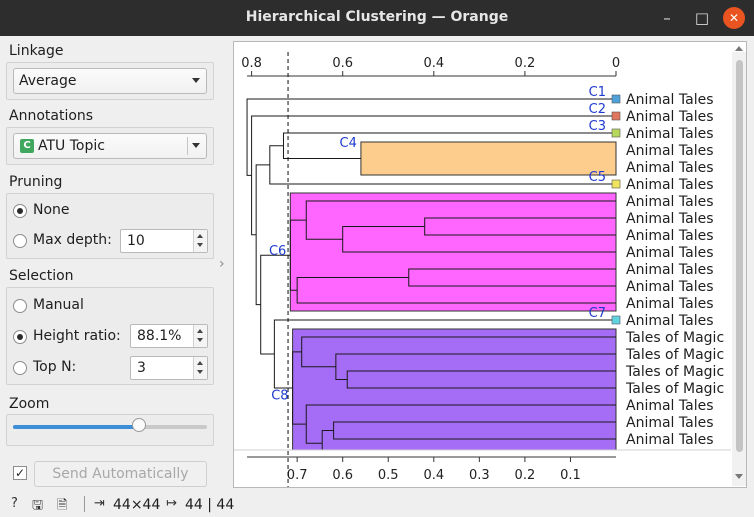 This screenshot has height=517, width=754. Describe the element at coordinates (200, 331) in the screenshot. I see `spin-up-icon` at that location.